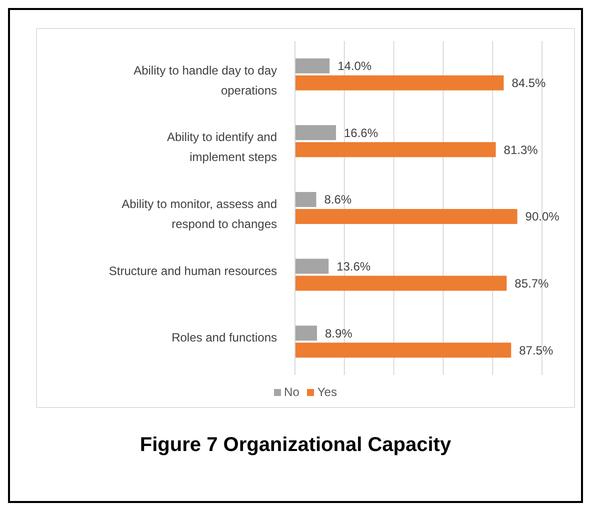 The image size is (593, 517). Describe the element at coordinates (521, 149) in the screenshot. I see `data-label: 81.3%` at that location.